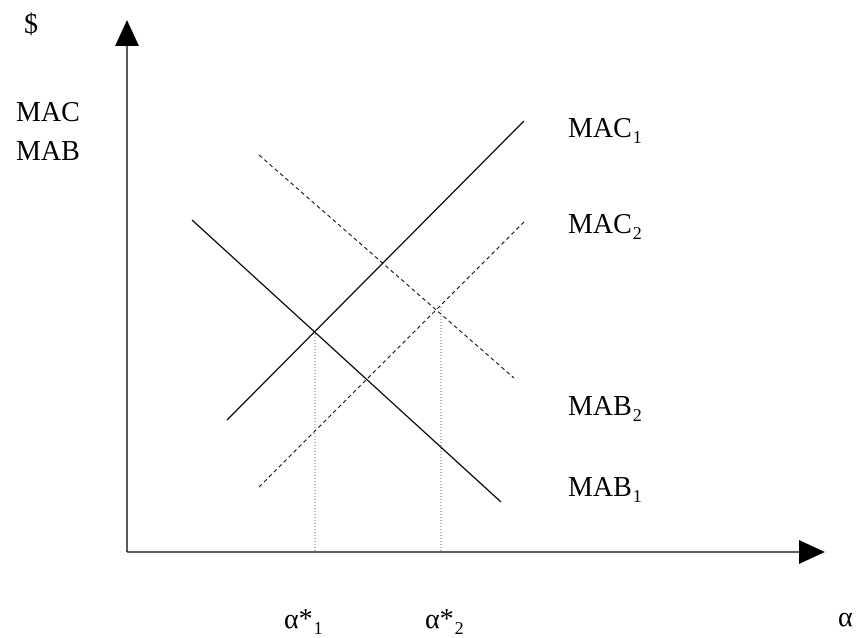 The width and height of the screenshot is (867, 638). I want to click on label-mab2-base: MAB, so click(600, 406).